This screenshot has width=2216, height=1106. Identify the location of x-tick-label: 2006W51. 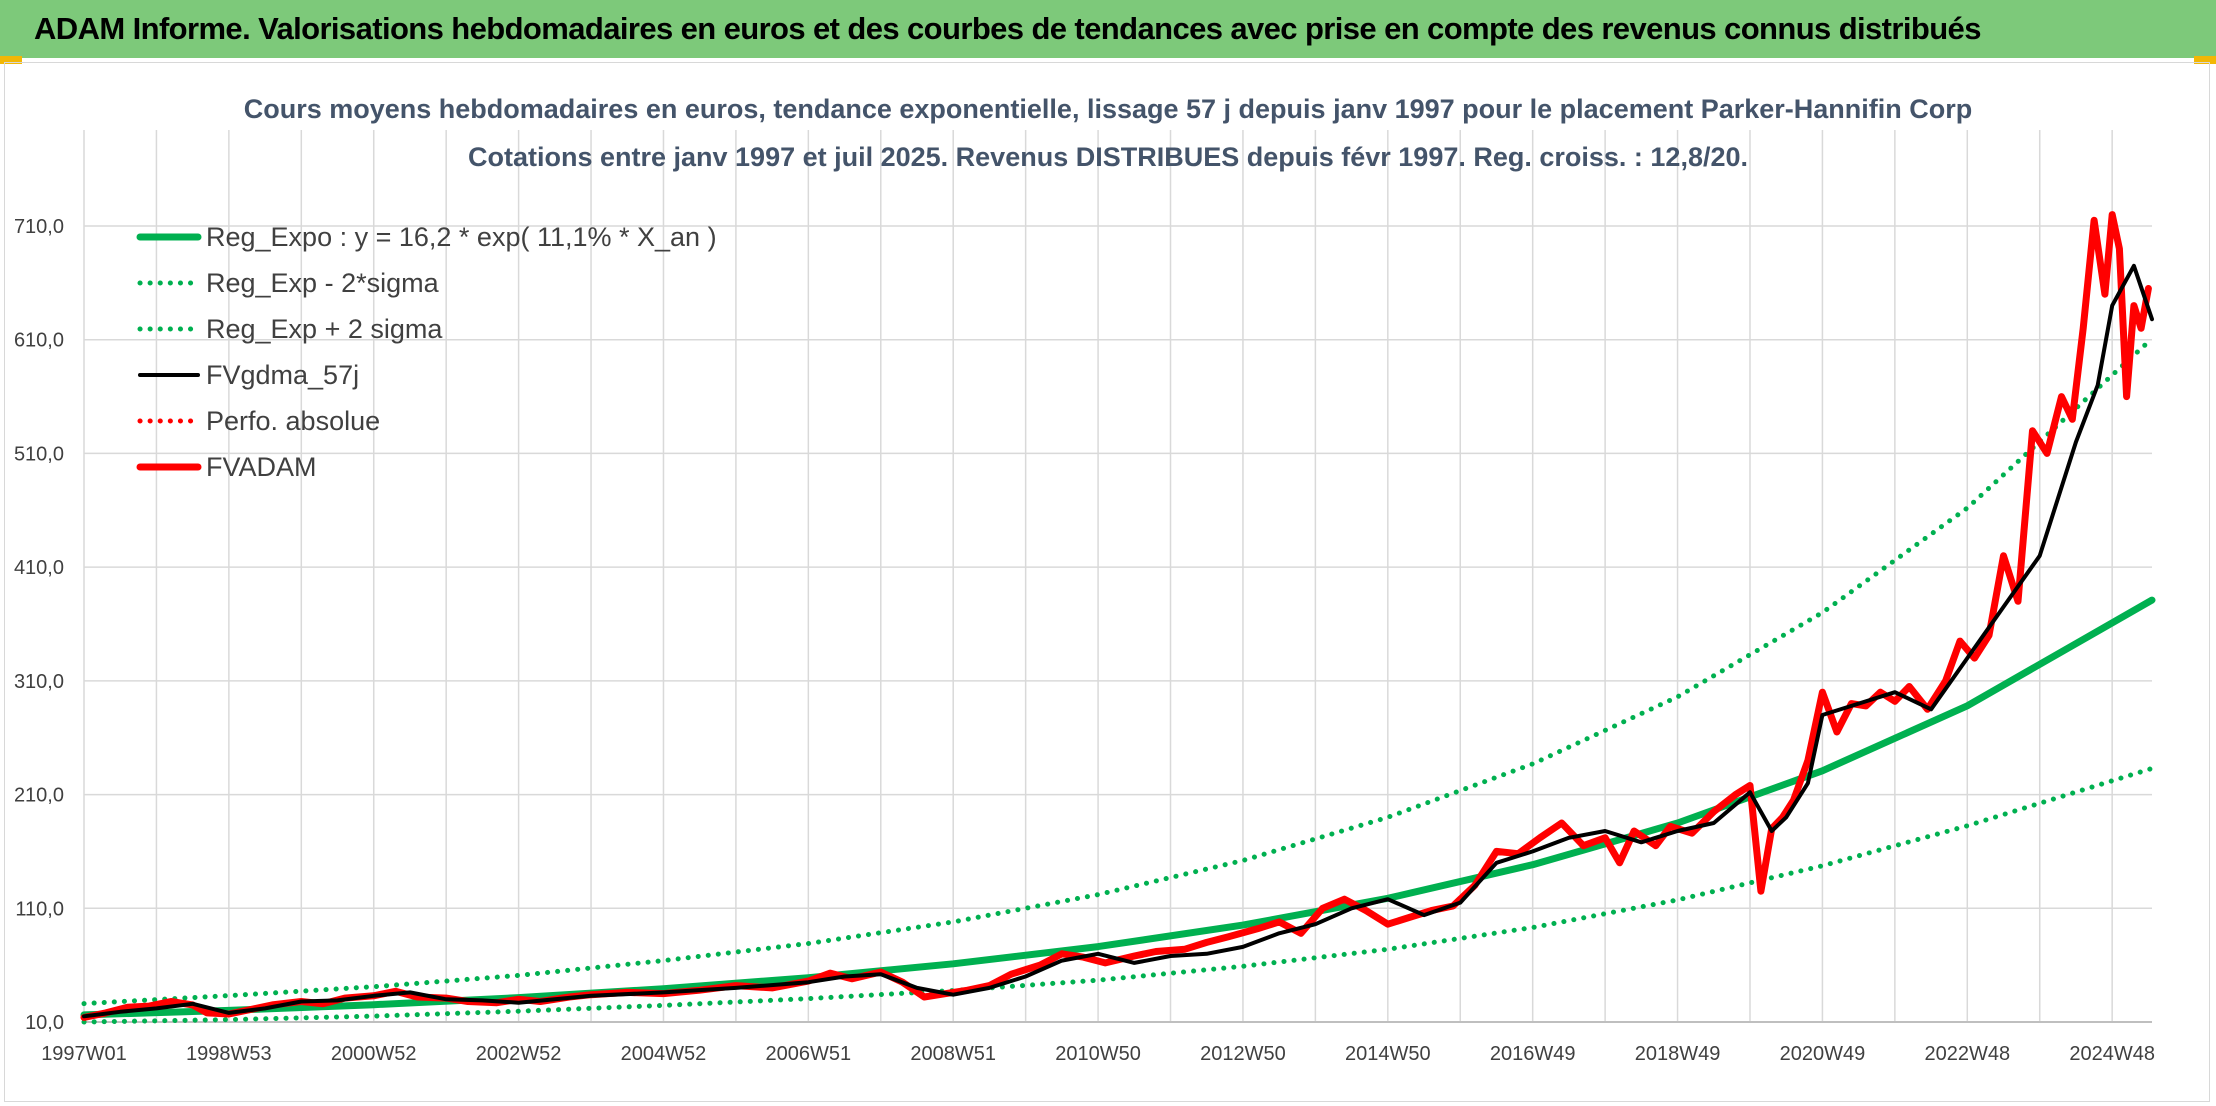
(809, 1054).